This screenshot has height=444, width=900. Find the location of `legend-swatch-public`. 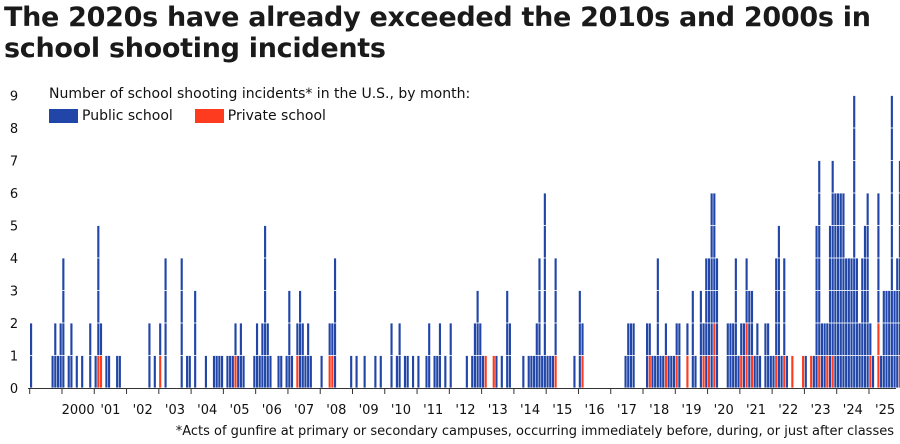

legend-swatch-public is located at coordinates (63, 116).